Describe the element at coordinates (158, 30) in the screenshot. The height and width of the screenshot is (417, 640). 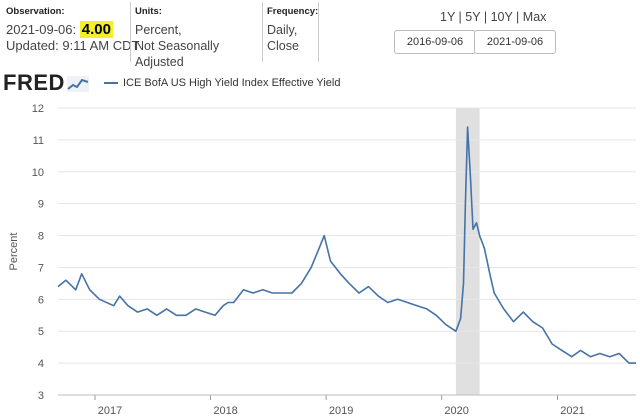
I see `units-line1: Percent,` at that location.